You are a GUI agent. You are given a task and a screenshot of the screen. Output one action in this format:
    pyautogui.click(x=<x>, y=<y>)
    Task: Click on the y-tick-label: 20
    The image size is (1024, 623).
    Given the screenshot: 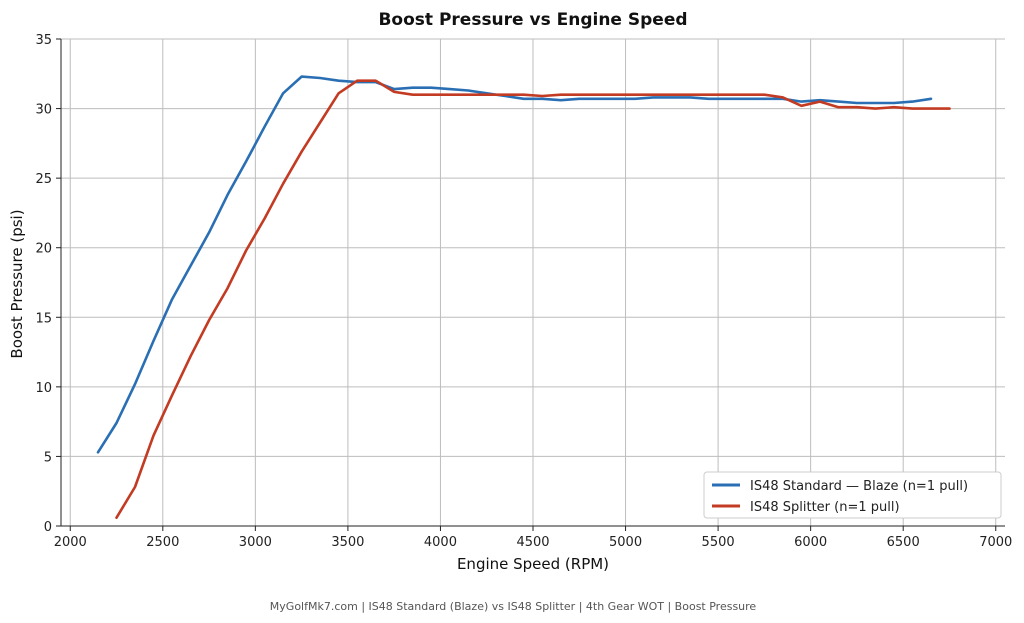 What is the action you would take?
    pyautogui.click(x=43, y=249)
    